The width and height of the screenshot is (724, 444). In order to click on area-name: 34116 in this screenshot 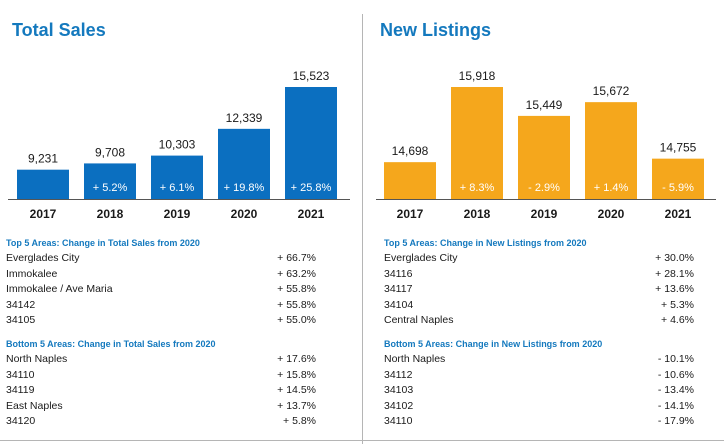, I will do `click(398, 273)`.